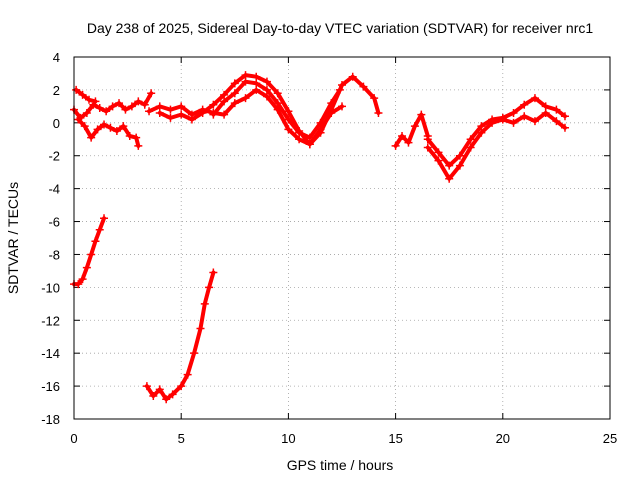  I want to click on series-sat-k, so click(496, 132).